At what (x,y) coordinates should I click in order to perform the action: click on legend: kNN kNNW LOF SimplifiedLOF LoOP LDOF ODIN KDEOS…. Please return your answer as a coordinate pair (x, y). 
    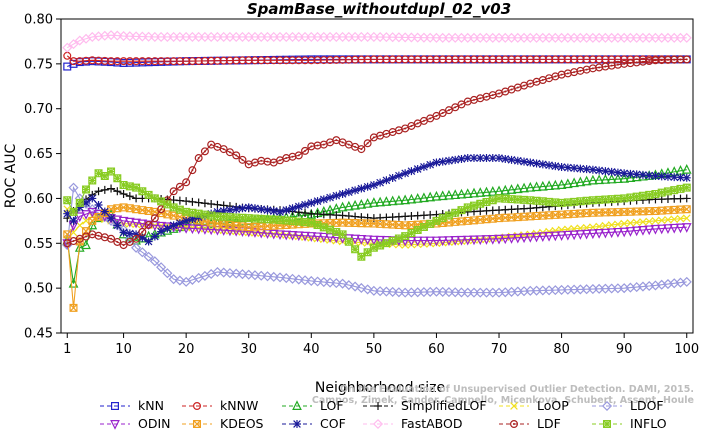
    Looking at the image, I should click on (383, 414).